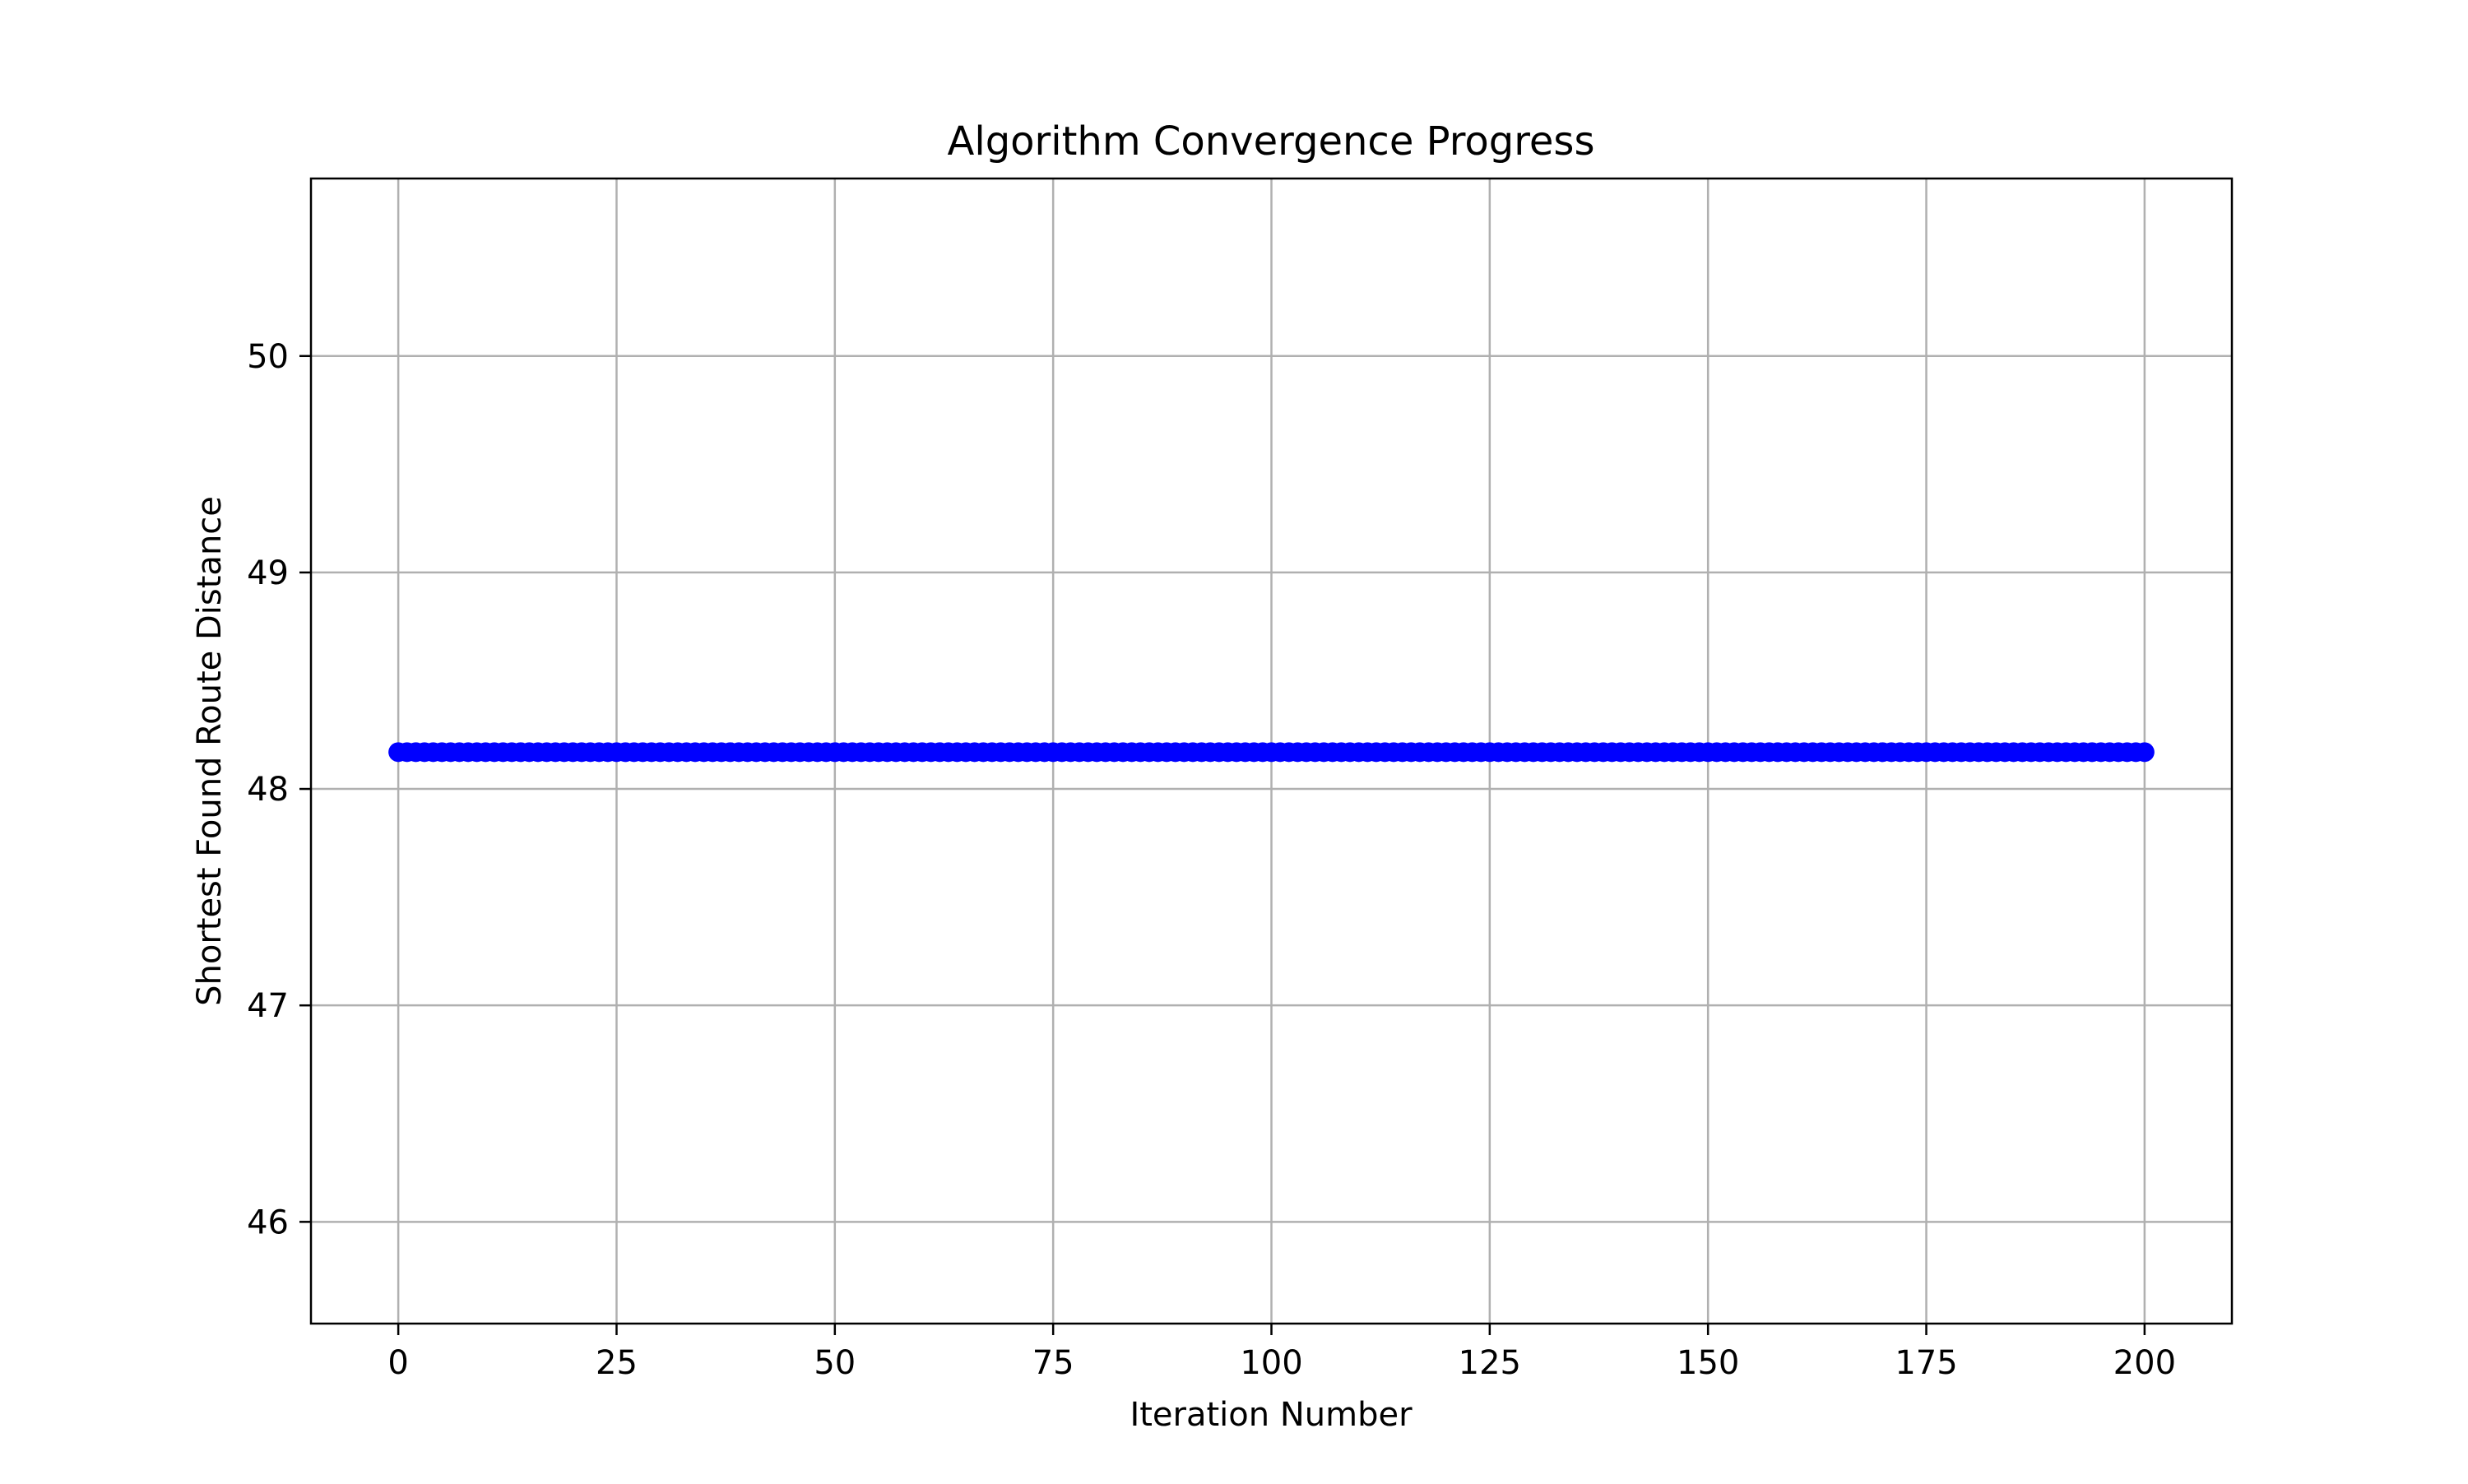  What do you see at coordinates (1708, 1363) in the screenshot?
I see `x-tick-label: 150` at bounding box center [1708, 1363].